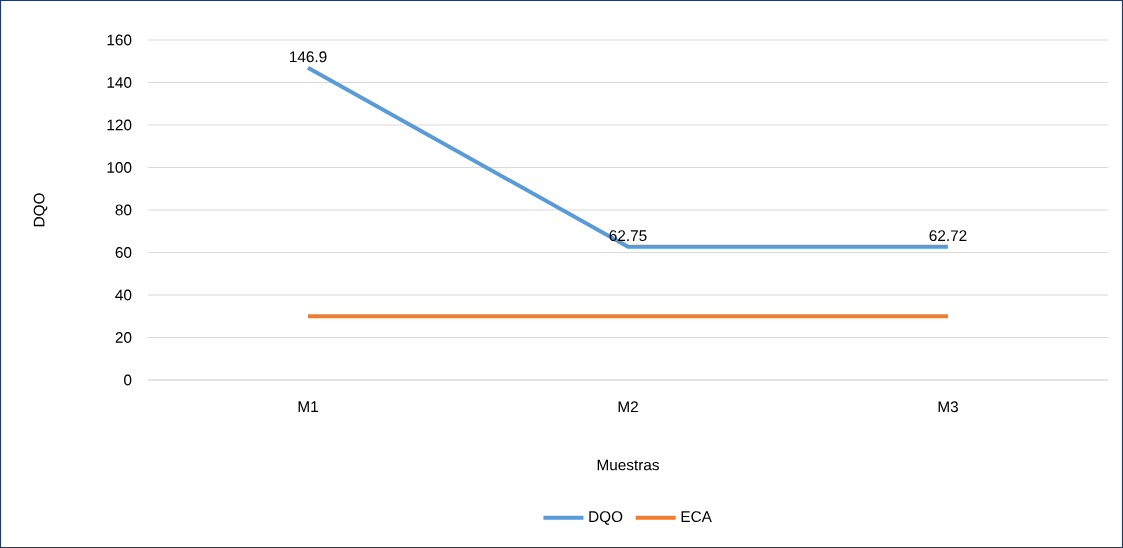  I want to click on legend-label: ECA, so click(696, 517).